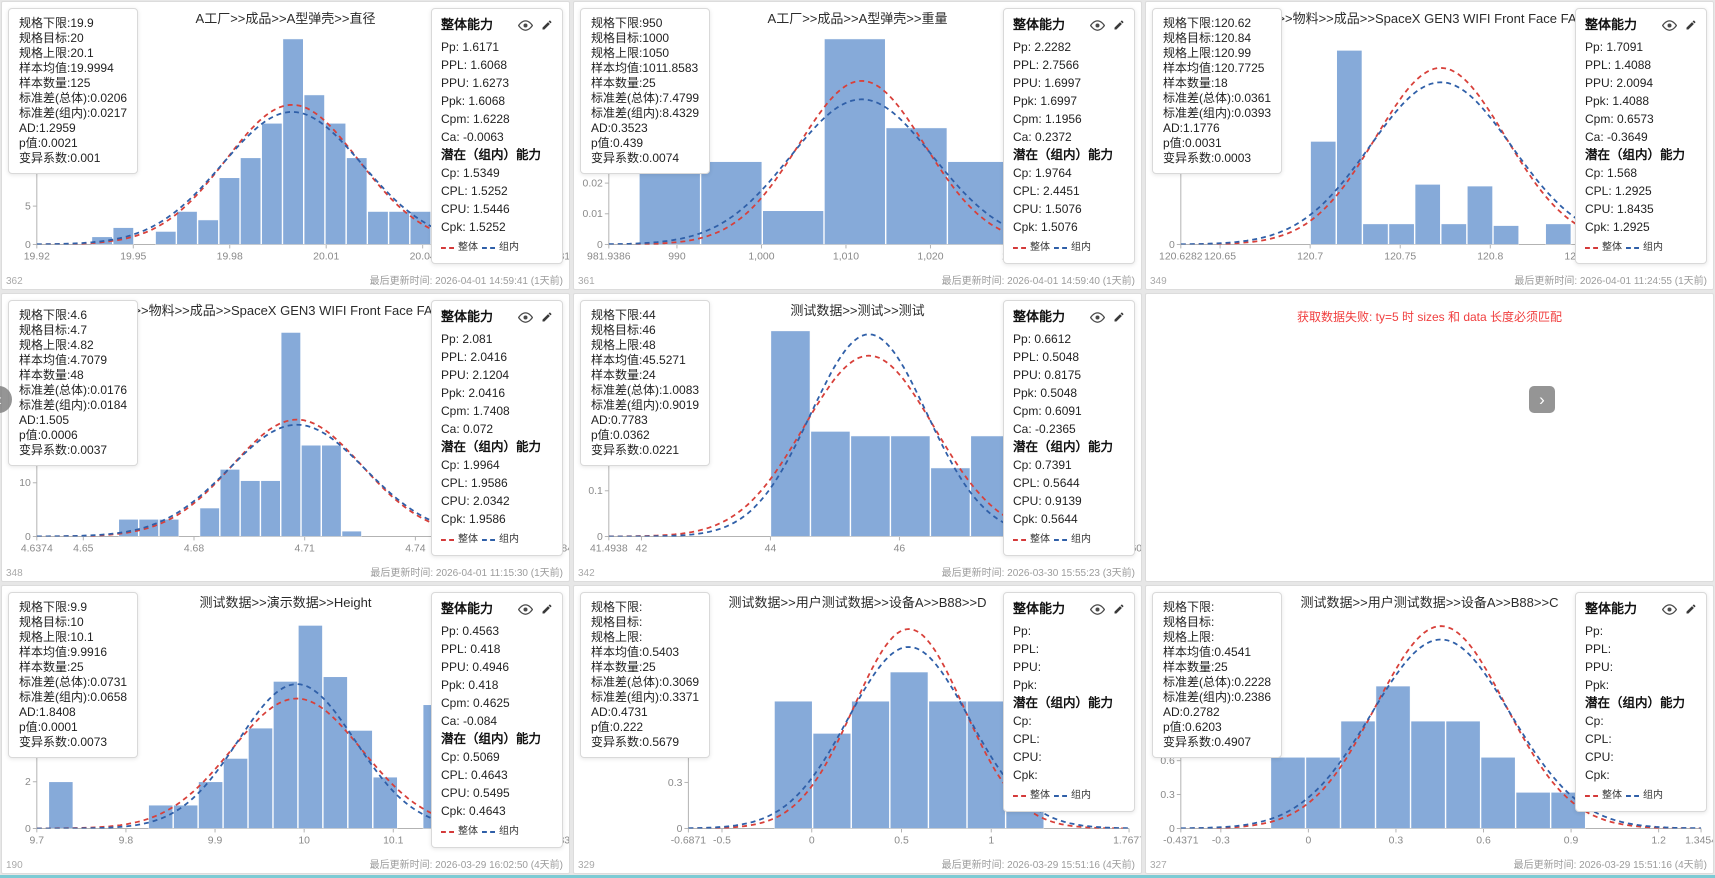  Describe the element at coordinates (1042, 47) in the screenshot. I see `capability-line: Pp: 2.2282` at that location.